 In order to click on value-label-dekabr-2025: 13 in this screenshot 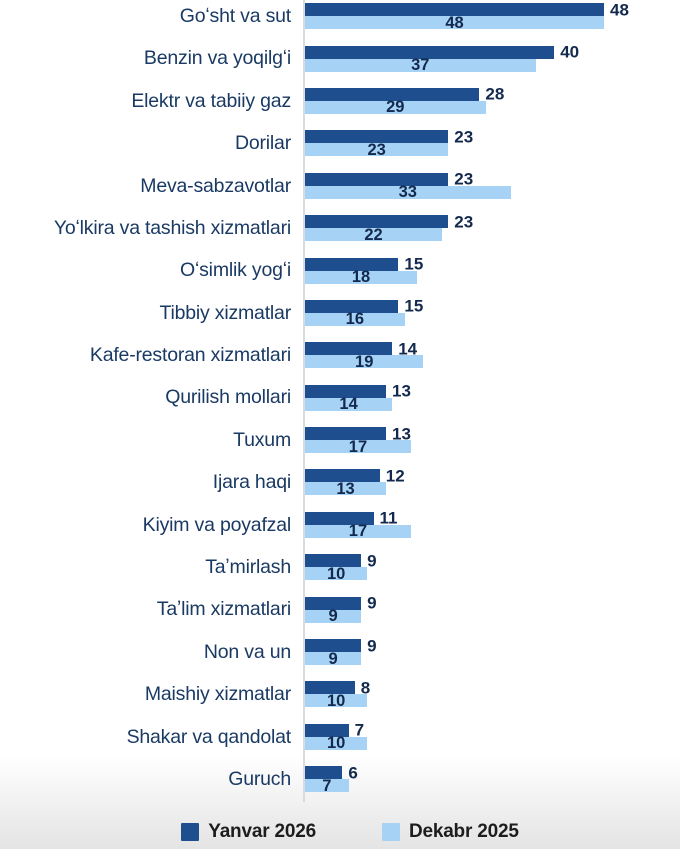, I will do `click(345, 488)`.